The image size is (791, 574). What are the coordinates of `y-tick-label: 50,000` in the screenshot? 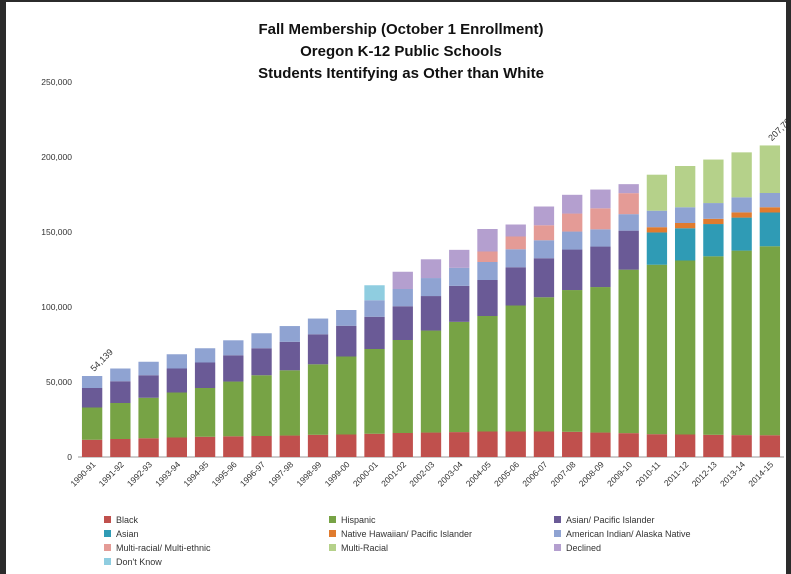 It's located at (59, 382).